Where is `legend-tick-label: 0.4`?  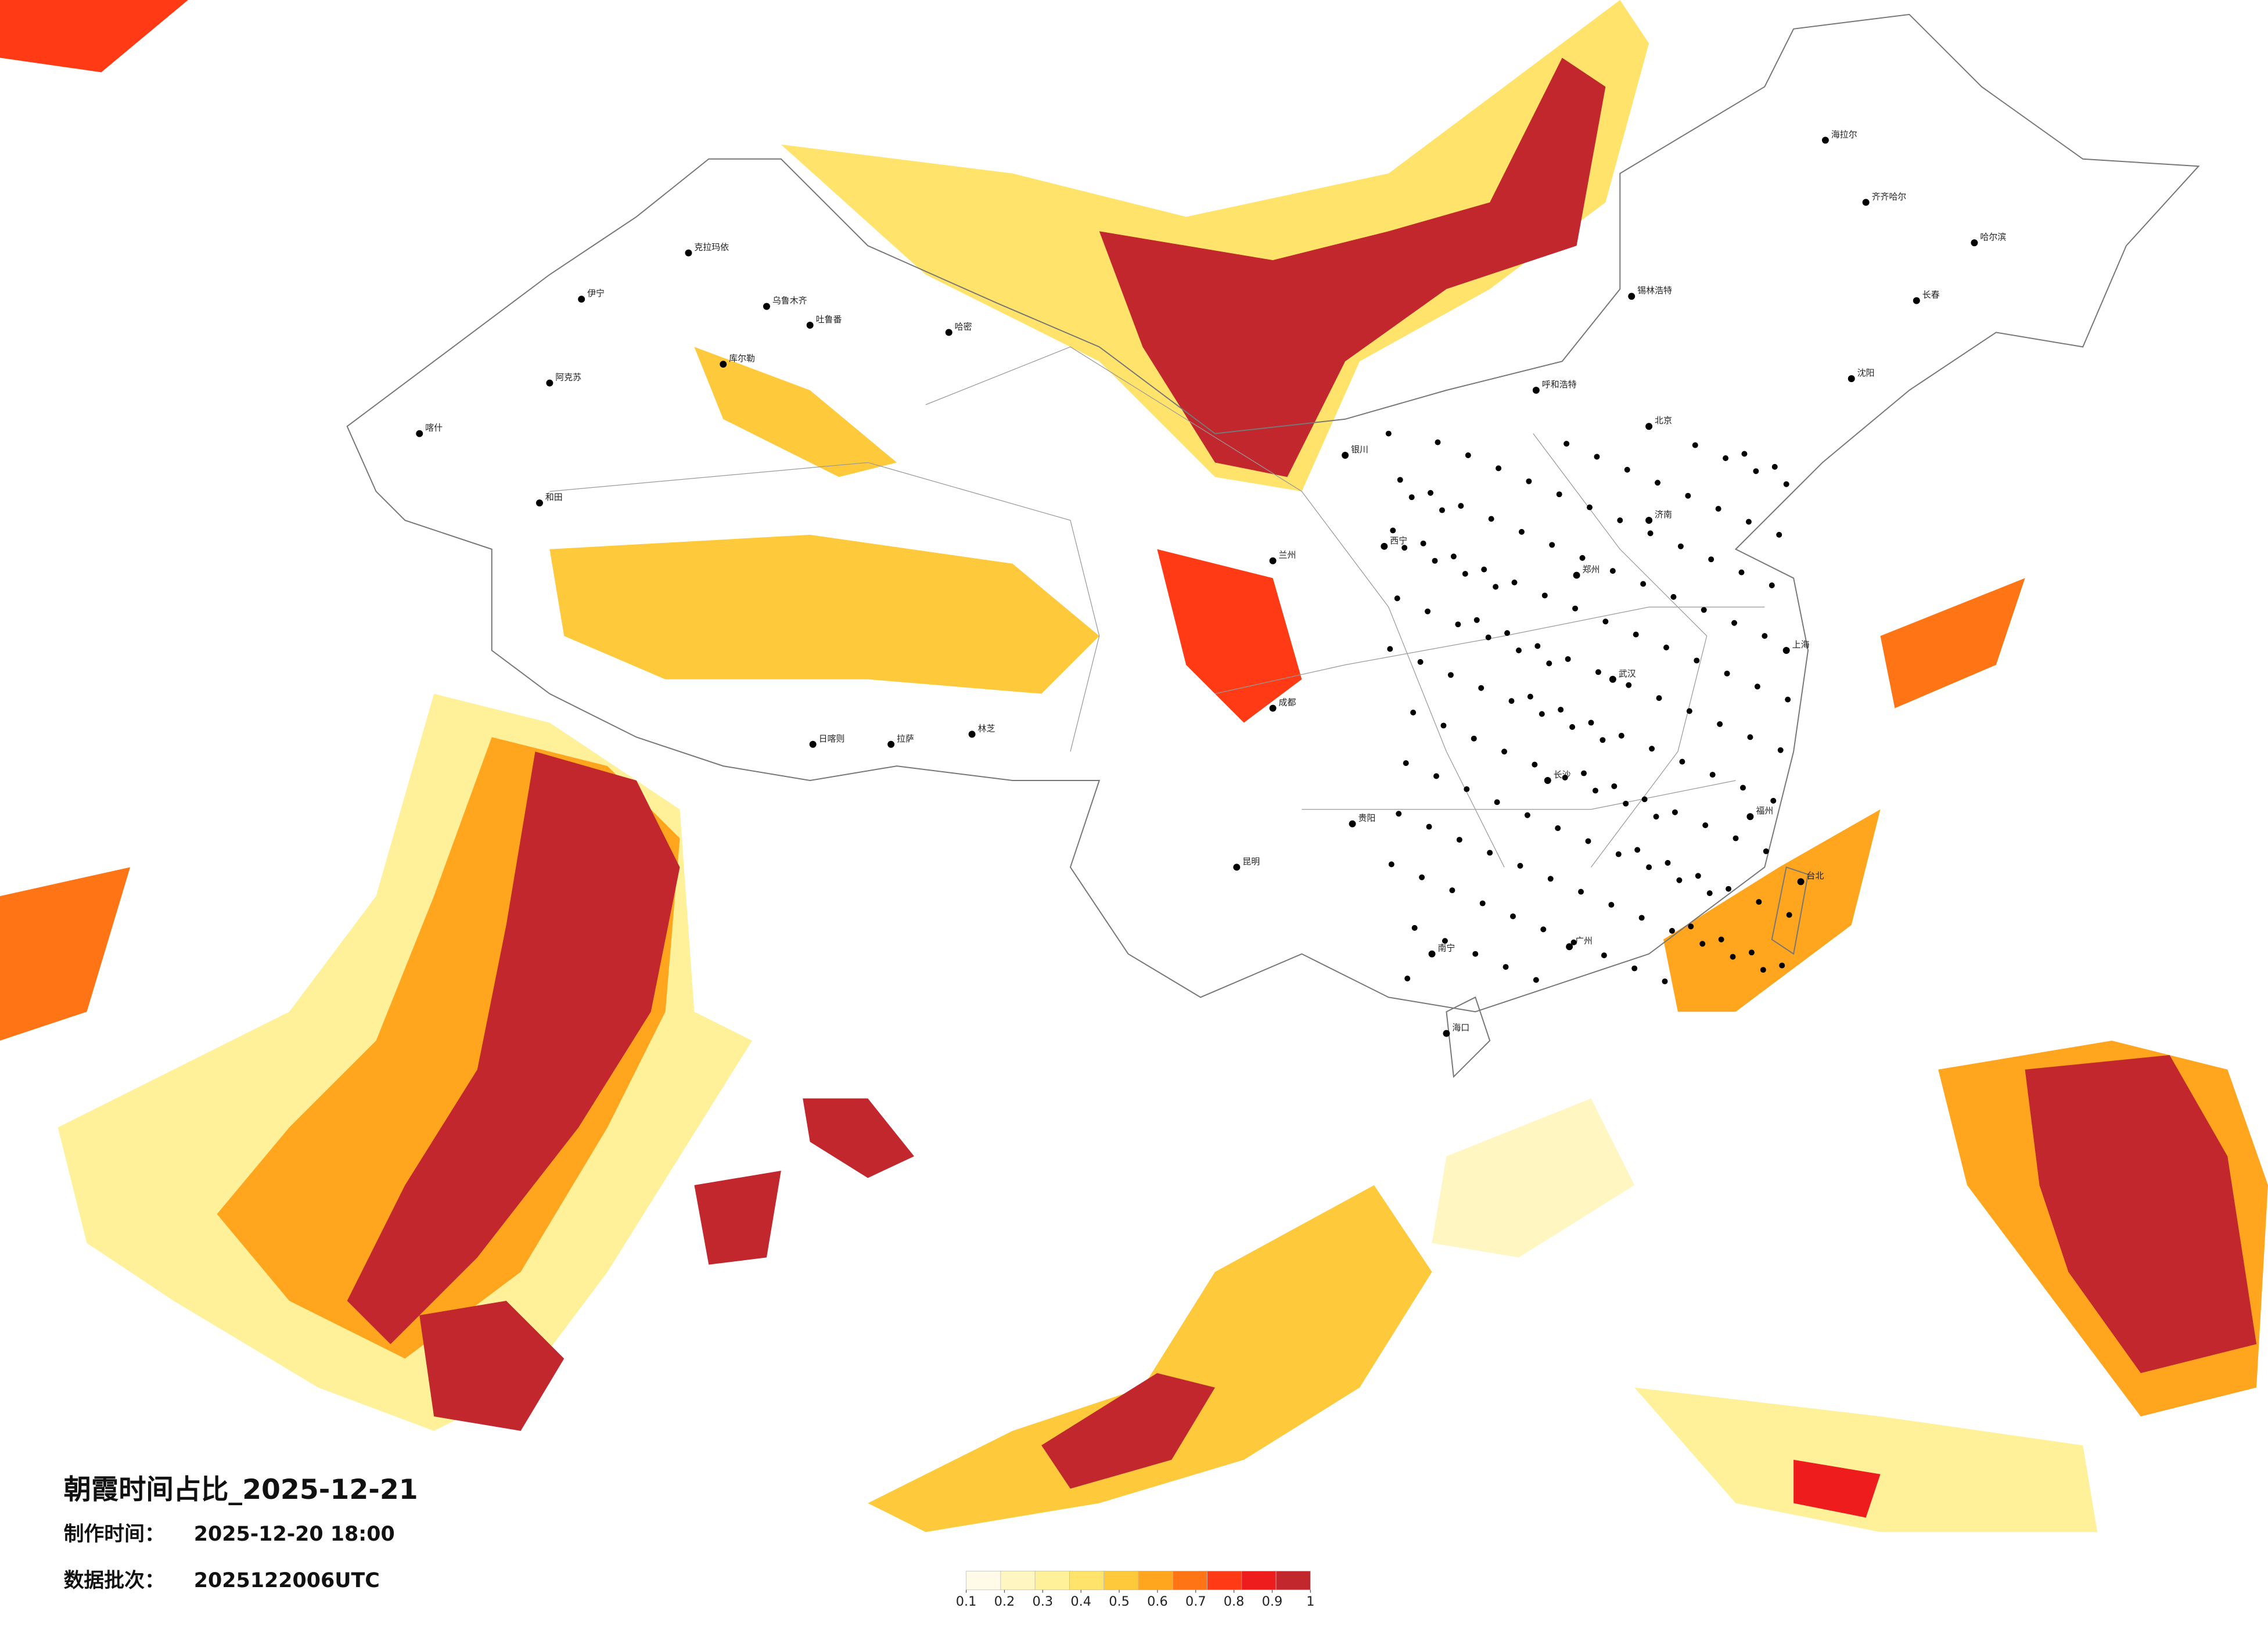
legend-tick-label: 0.4 is located at coordinates (1080, 1601).